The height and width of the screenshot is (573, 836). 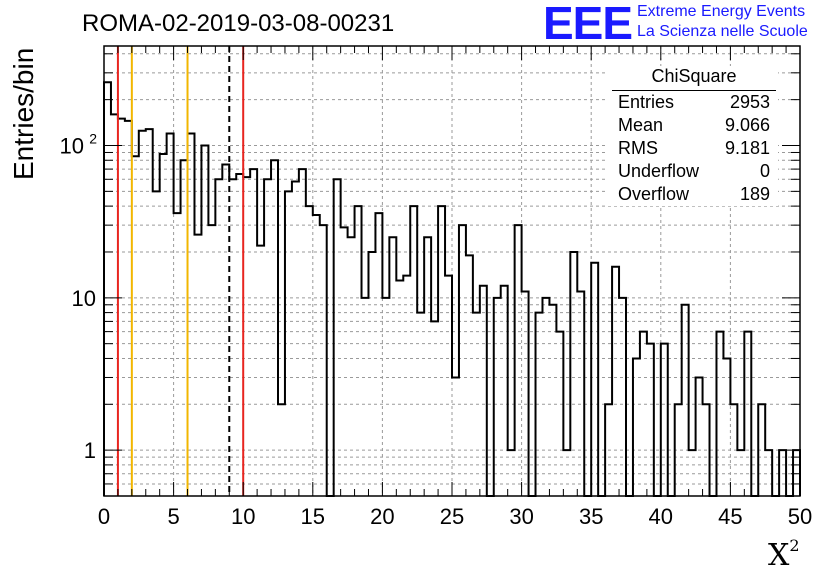 What do you see at coordinates (591, 516) in the screenshot?
I see `x-tick-label: 35` at bounding box center [591, 516].